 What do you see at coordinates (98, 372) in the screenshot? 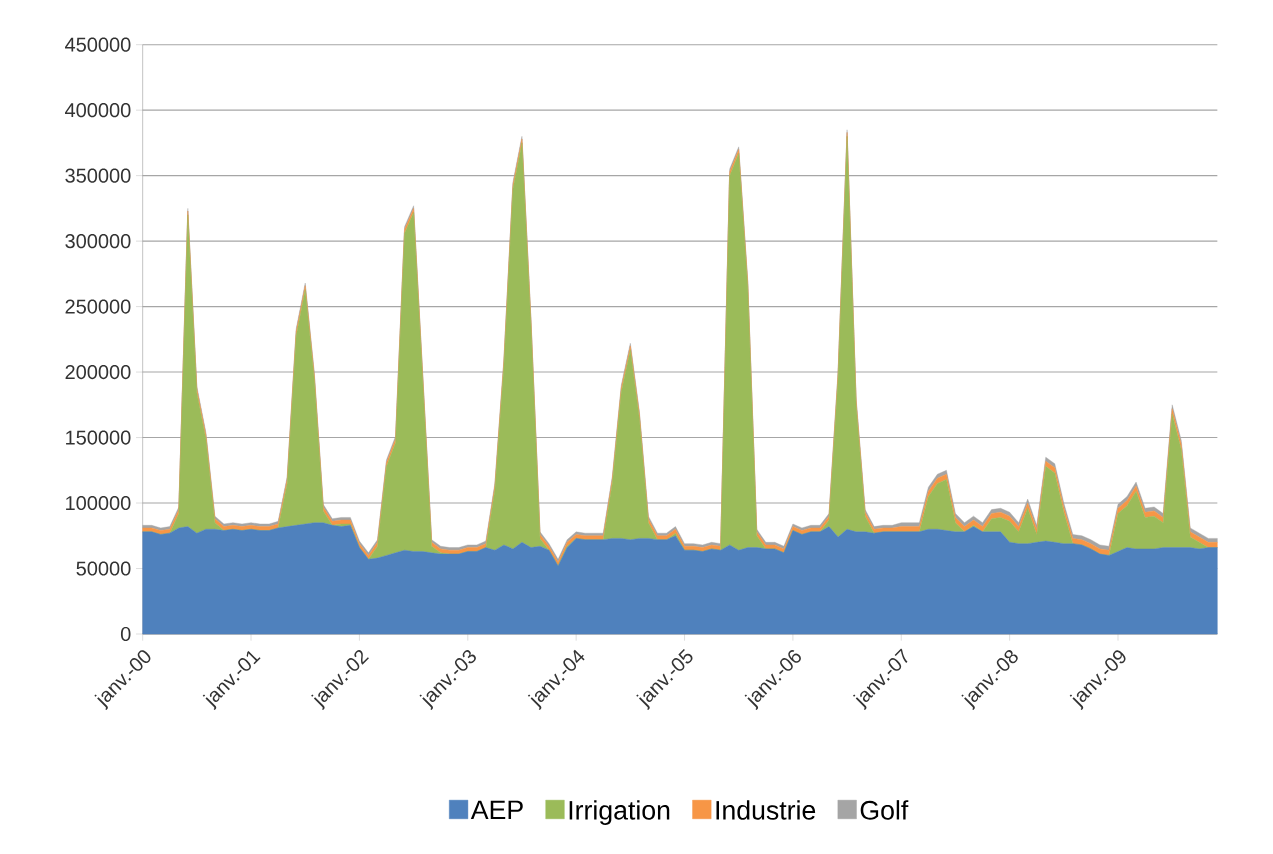
I see `y-tick-label: 200000` at bounding box center [98, 372].